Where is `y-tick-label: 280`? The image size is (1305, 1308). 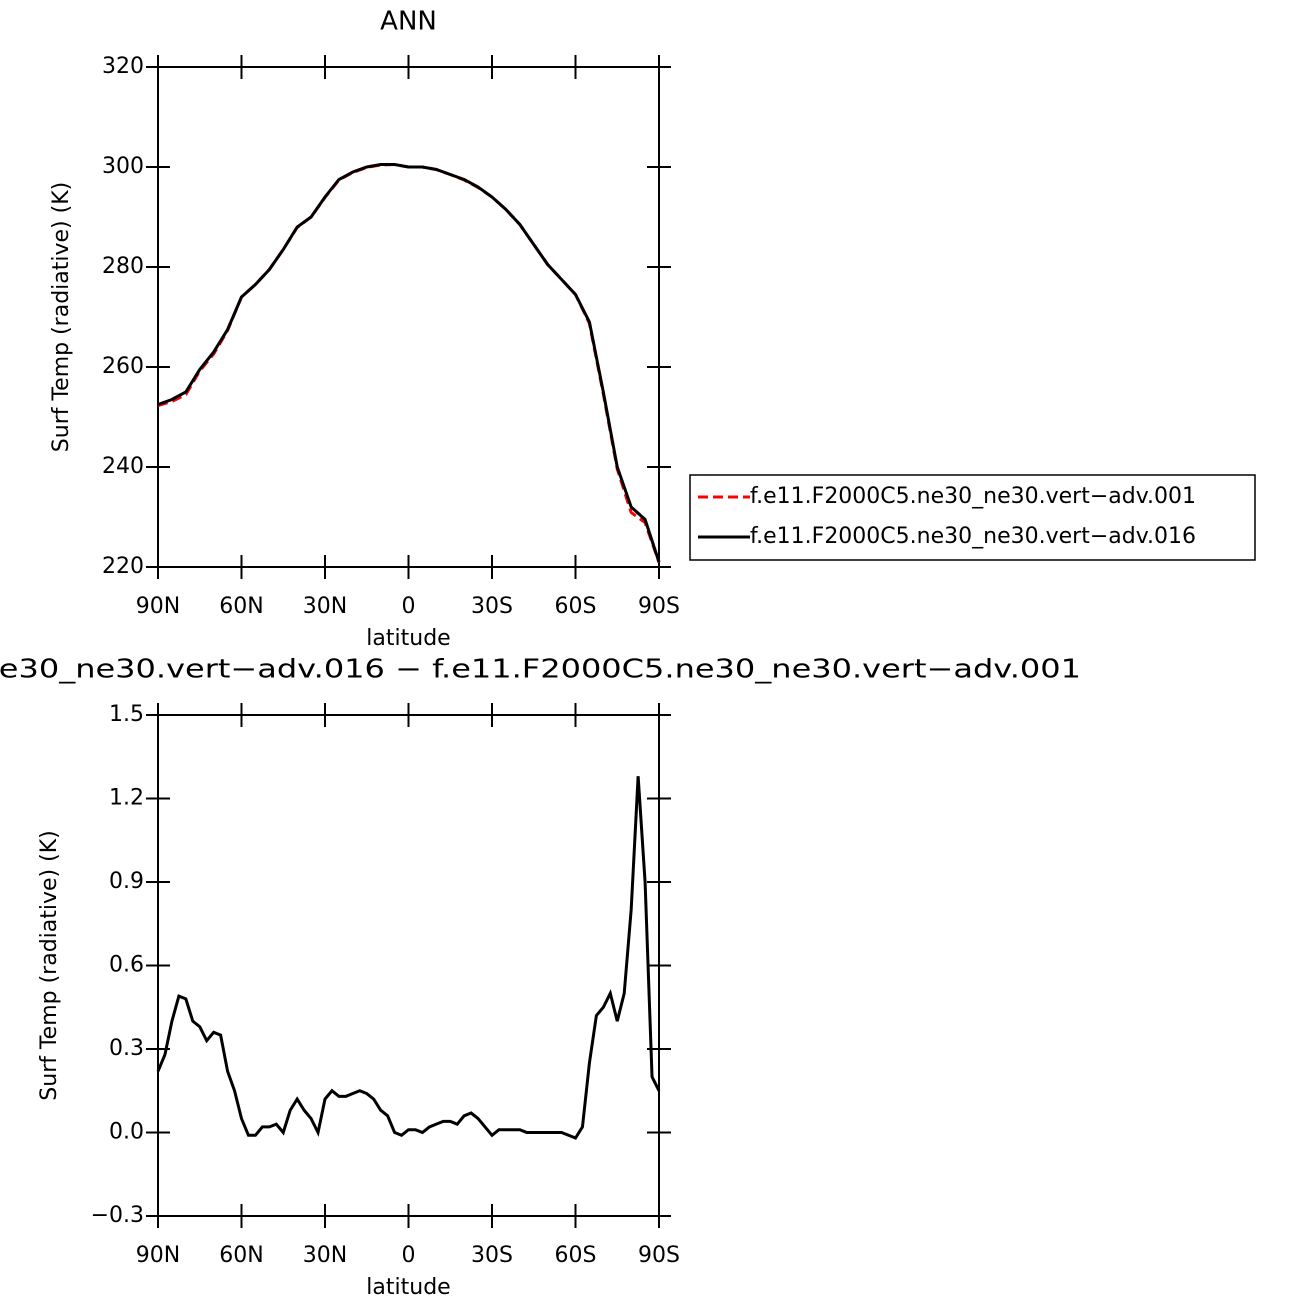 y-tick-label: 280 is located at coordinates (123, 266).